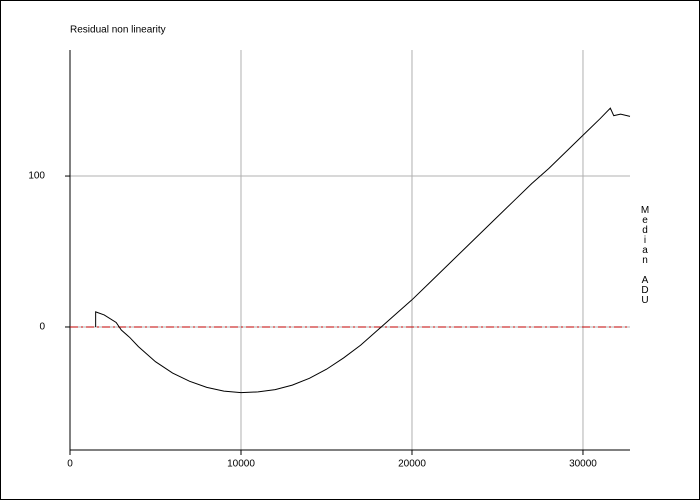 The height and width of the screenshot is (500, 700). Describe the element at coordinates (70, 464) in the screenshot. I see `x-tick-label: 0` at that location.